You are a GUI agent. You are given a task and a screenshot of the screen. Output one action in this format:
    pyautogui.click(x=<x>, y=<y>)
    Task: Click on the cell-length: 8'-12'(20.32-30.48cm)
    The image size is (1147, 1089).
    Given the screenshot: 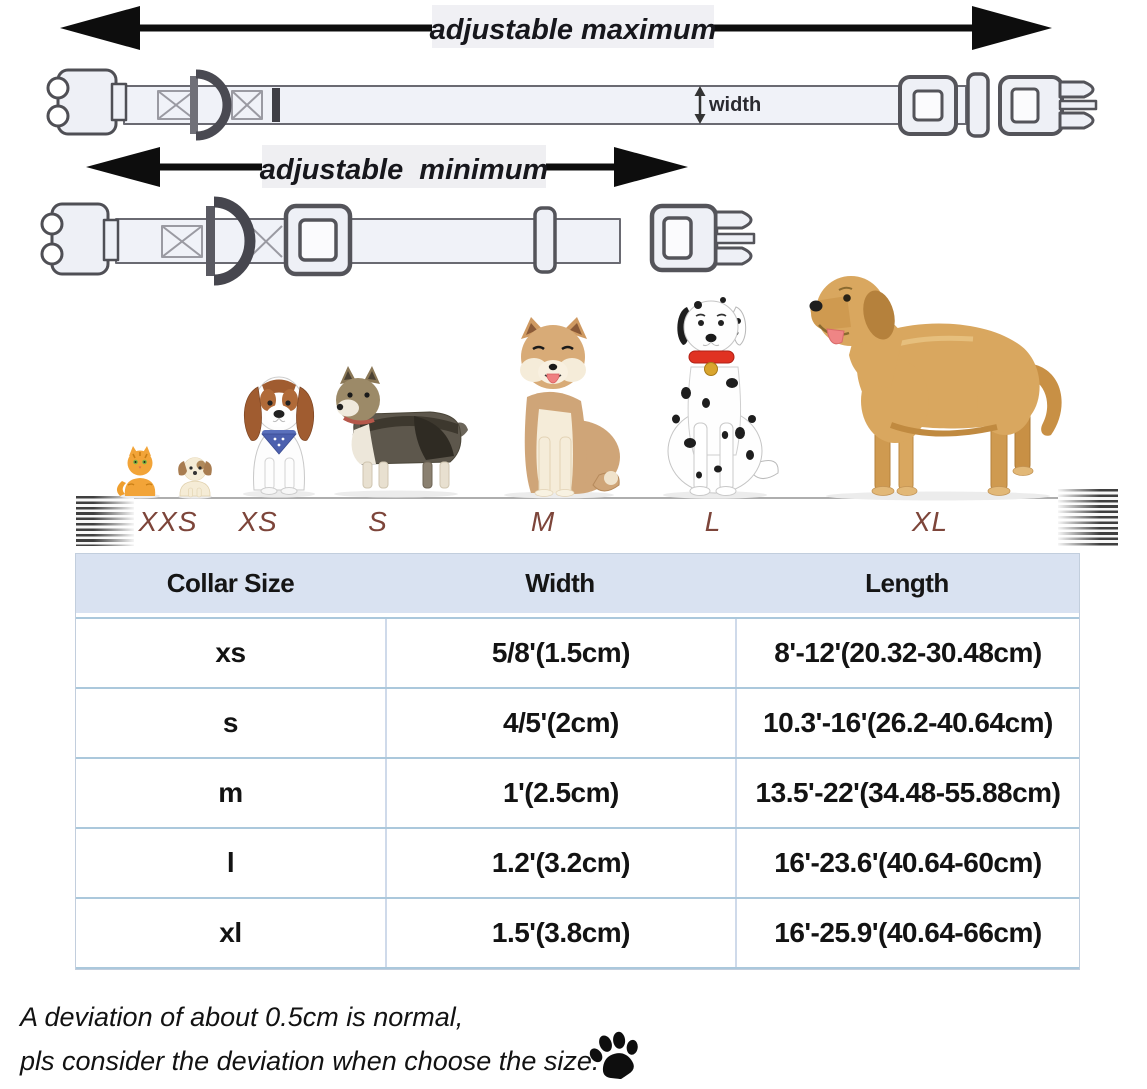 What is the action you would take?
    pyautogui.click(x=906, y=653)
    